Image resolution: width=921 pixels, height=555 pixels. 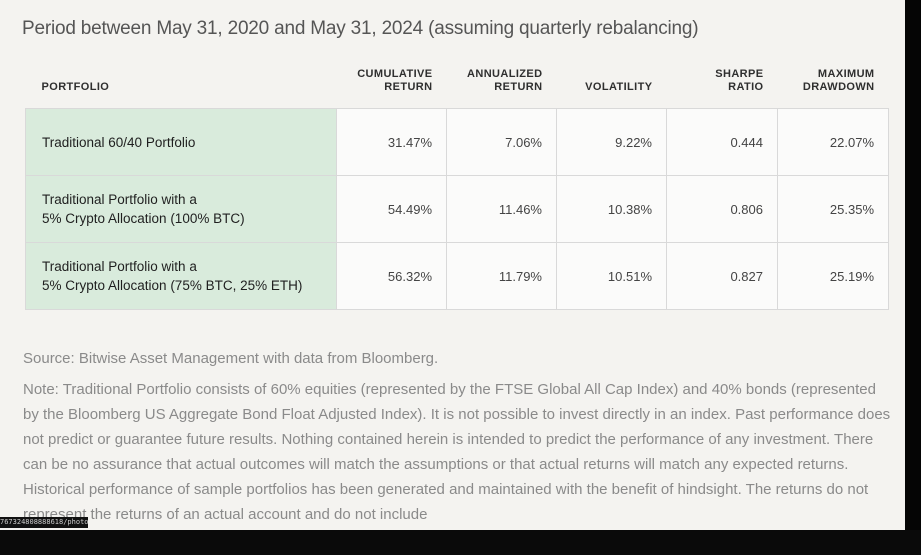 What do you see at coordinates (460, 542) in the screenshot?
I see `screen-edge-bottom` at bounding box center [460, 542].